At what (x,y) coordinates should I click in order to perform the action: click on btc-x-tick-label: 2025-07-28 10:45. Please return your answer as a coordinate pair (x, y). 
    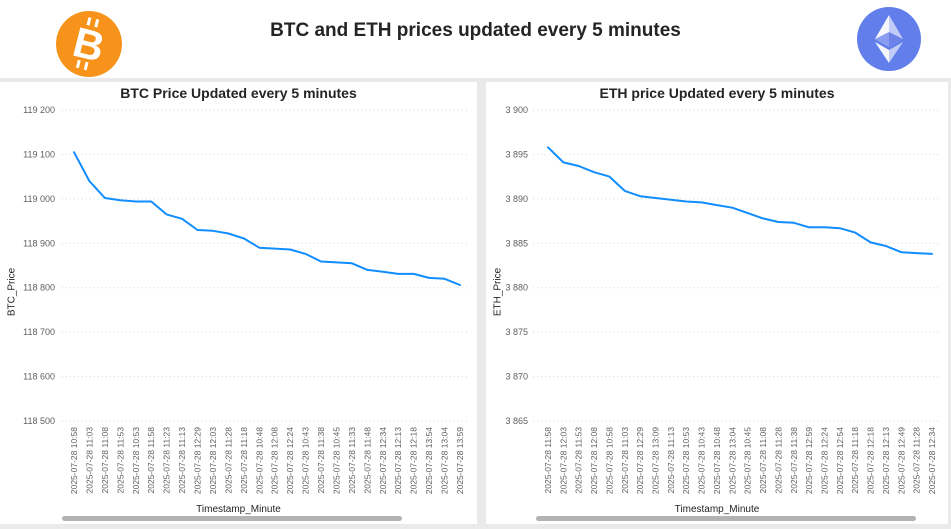
    Looking at the image, I should click on (336, 460).